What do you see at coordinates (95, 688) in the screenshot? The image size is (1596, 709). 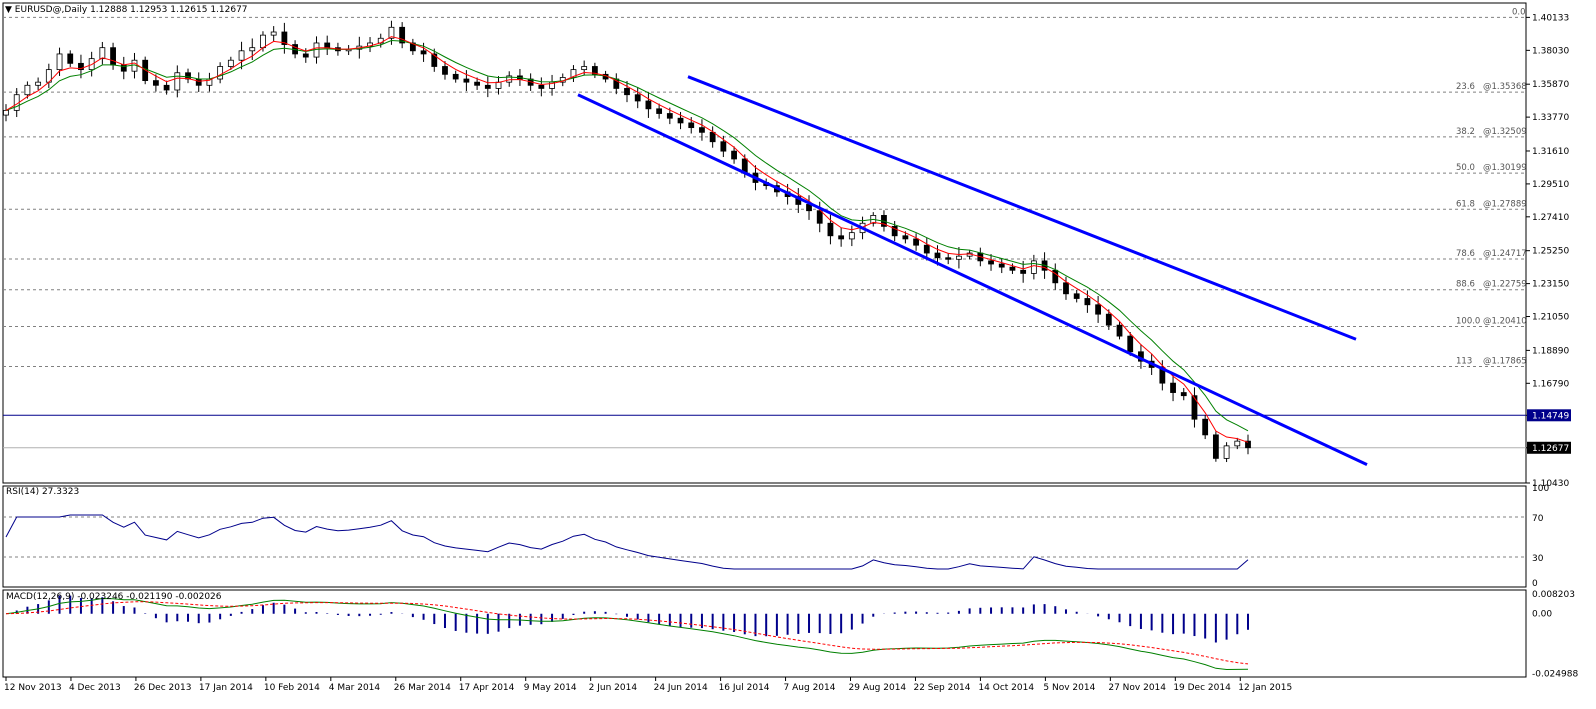 I see `date-label: 4 Dec 2013` at bounding box center [95, 688].